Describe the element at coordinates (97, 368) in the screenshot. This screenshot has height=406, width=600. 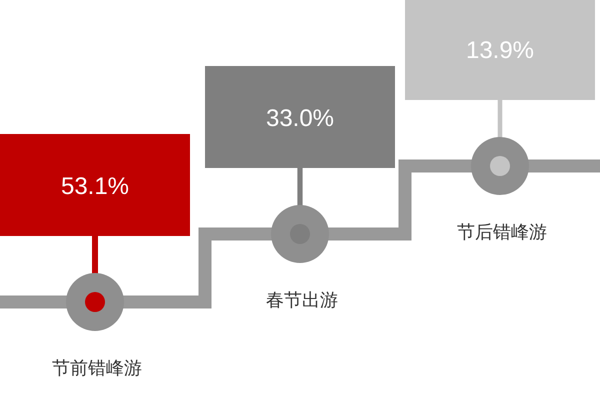
I see `category-label: 节前错峰游` at that location.